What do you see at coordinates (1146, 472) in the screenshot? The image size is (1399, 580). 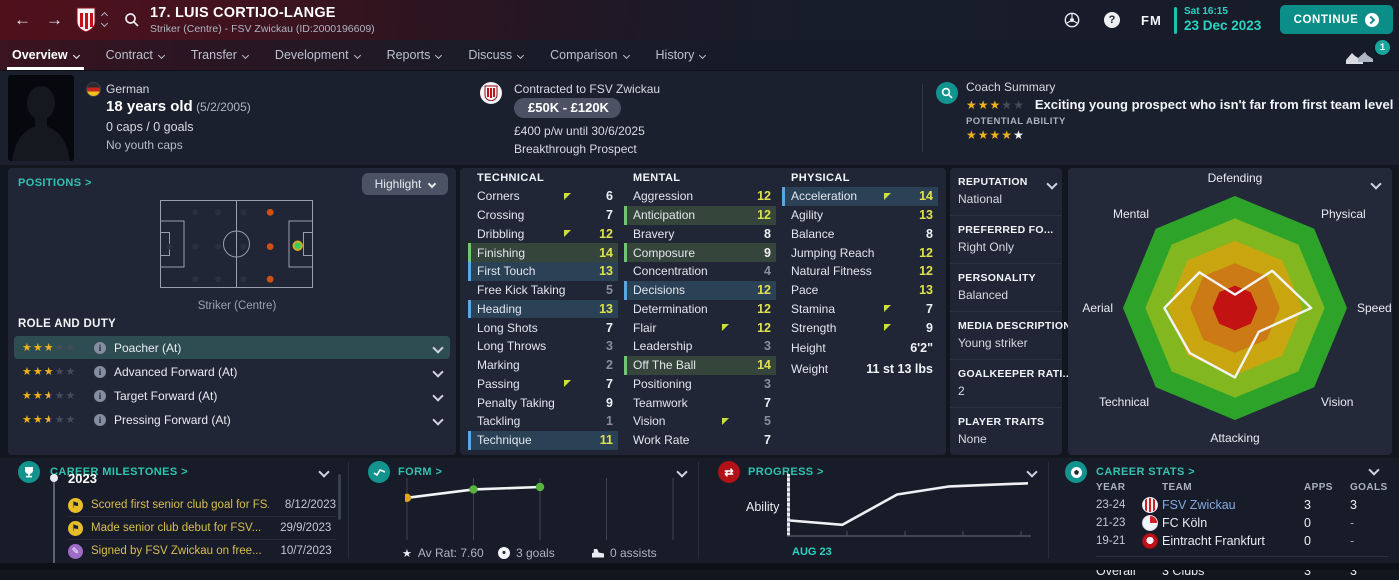 I see `career-stats-link: CAREER STATS >` at bounding box center [1146, 472].